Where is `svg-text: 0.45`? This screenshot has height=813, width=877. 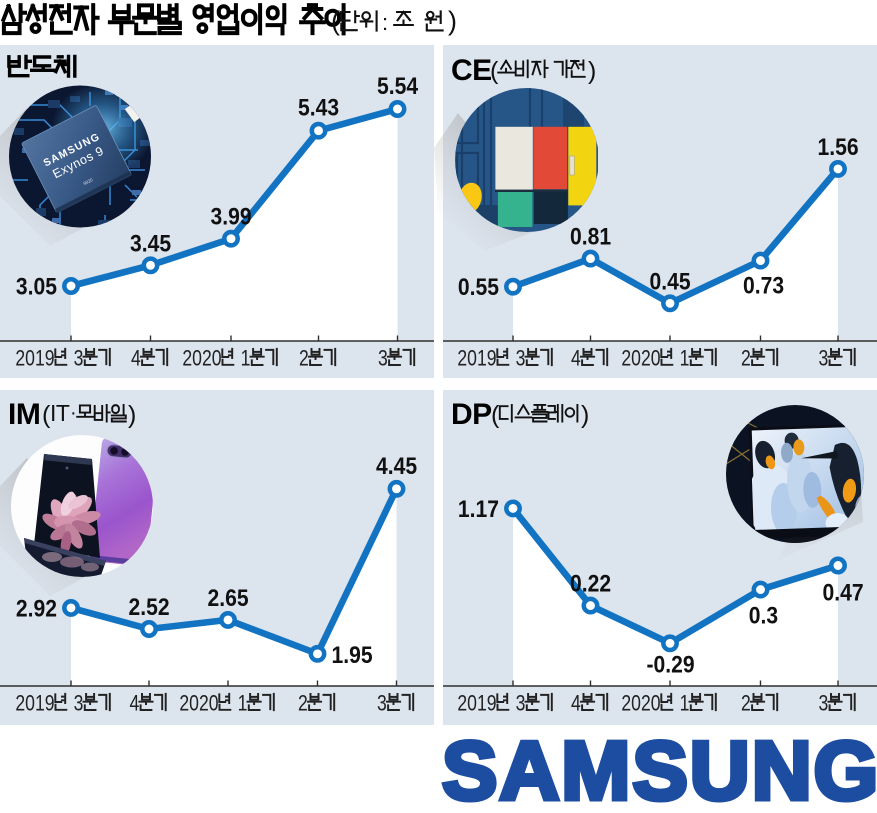 svg-text: 0.45 is located at coordinates (670, 281).